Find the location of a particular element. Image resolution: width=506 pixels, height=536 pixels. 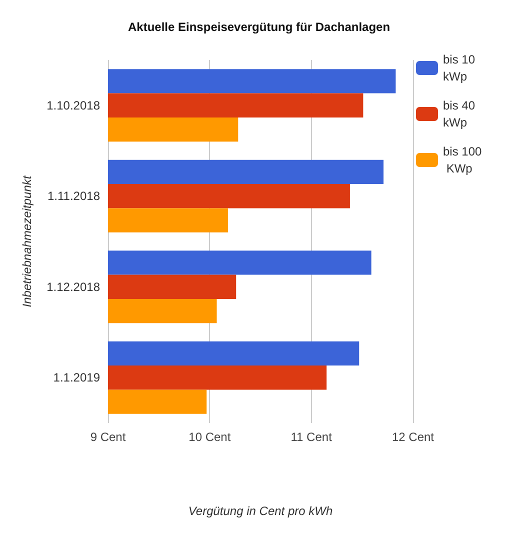

y-tick-label: 1.10.2018 is located at coordinates (73, 105).